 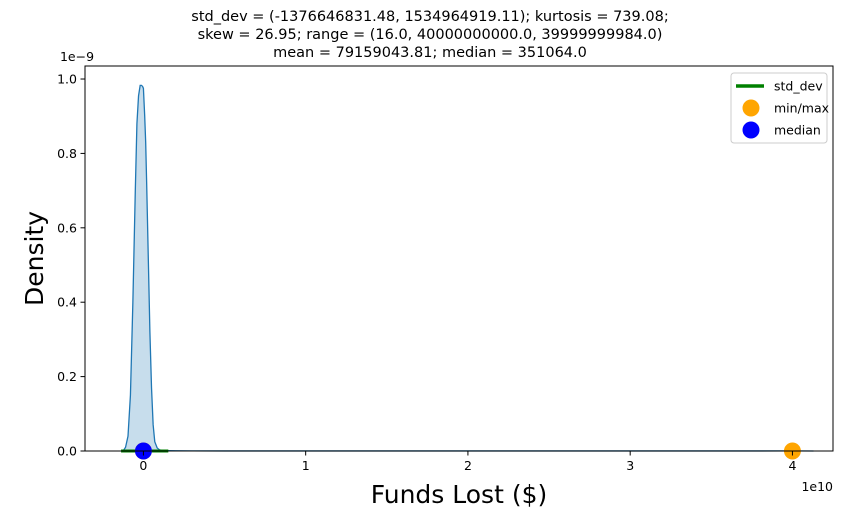 What do you see at coordinates (306, 465) in the screenshot?
I see `x-tick-label: 1` at bounding box center [306, 465].